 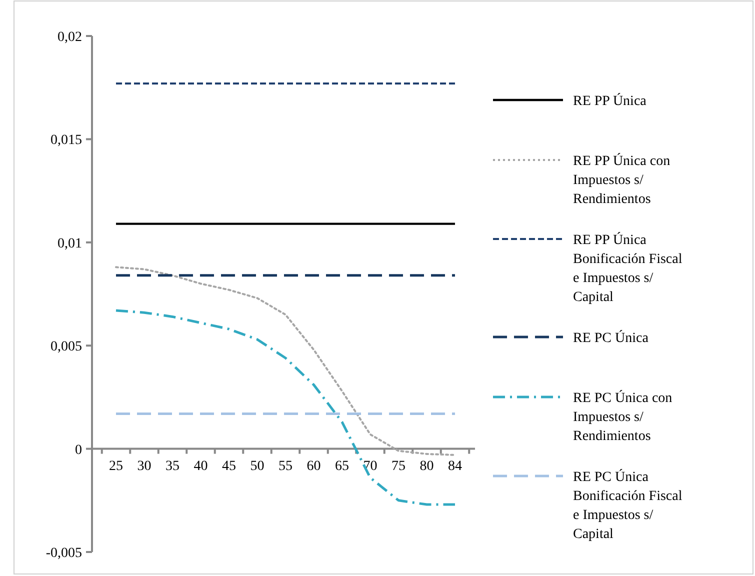 What do you see at coordinates (621, 179) in the screenshot?
I see `legend-label: RE PP Única con Impuestos s/ Rendimientos` at bounding box center [621, 179].